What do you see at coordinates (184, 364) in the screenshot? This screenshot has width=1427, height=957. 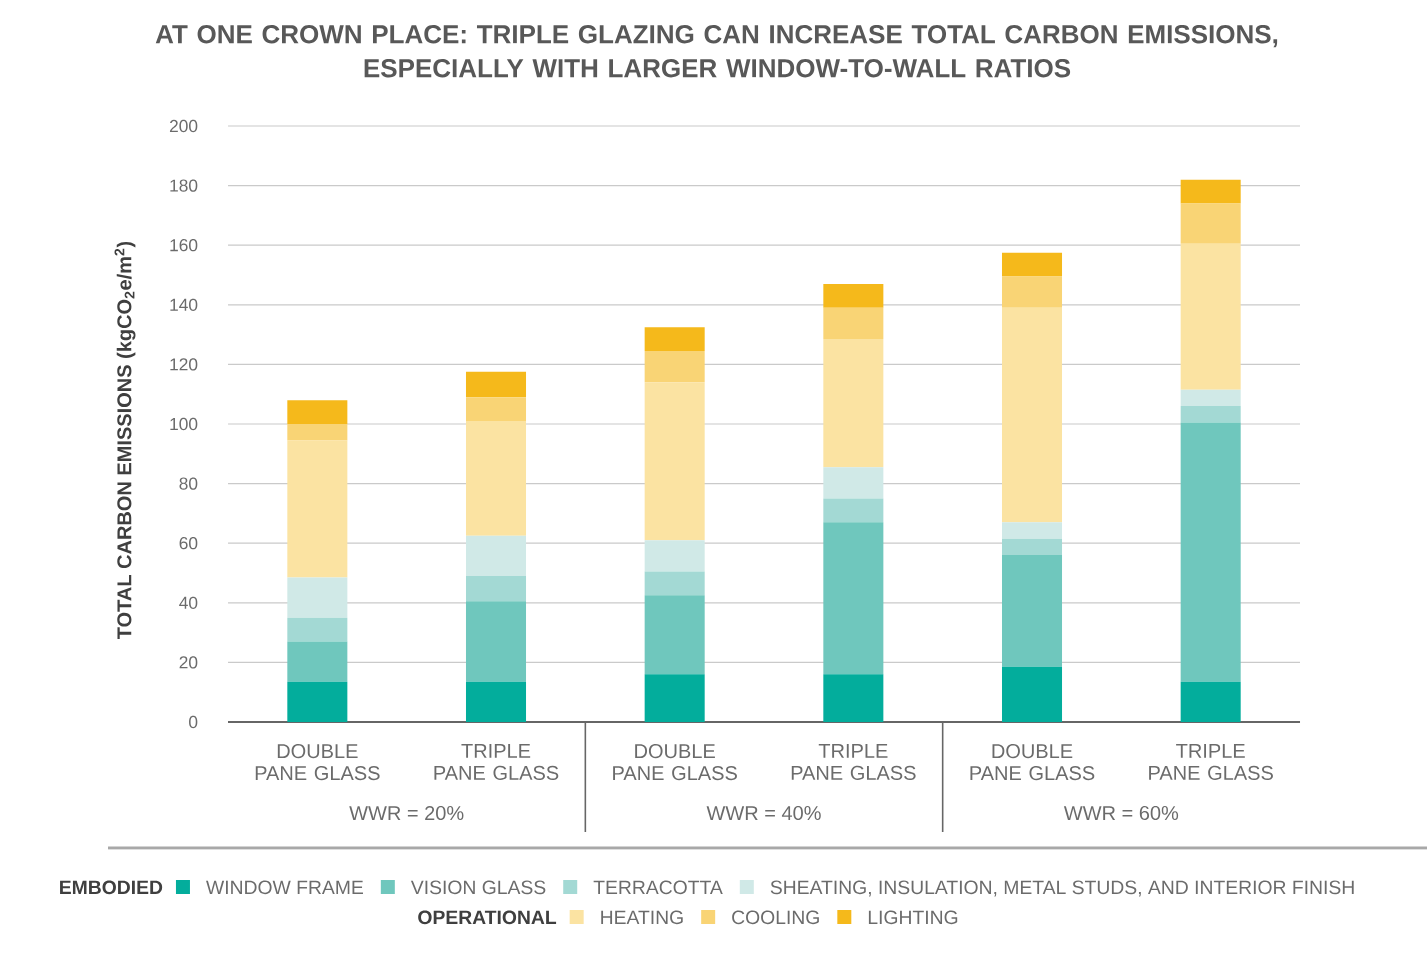 I see `y-tick-label: 120` at bounding box center [184, 364].